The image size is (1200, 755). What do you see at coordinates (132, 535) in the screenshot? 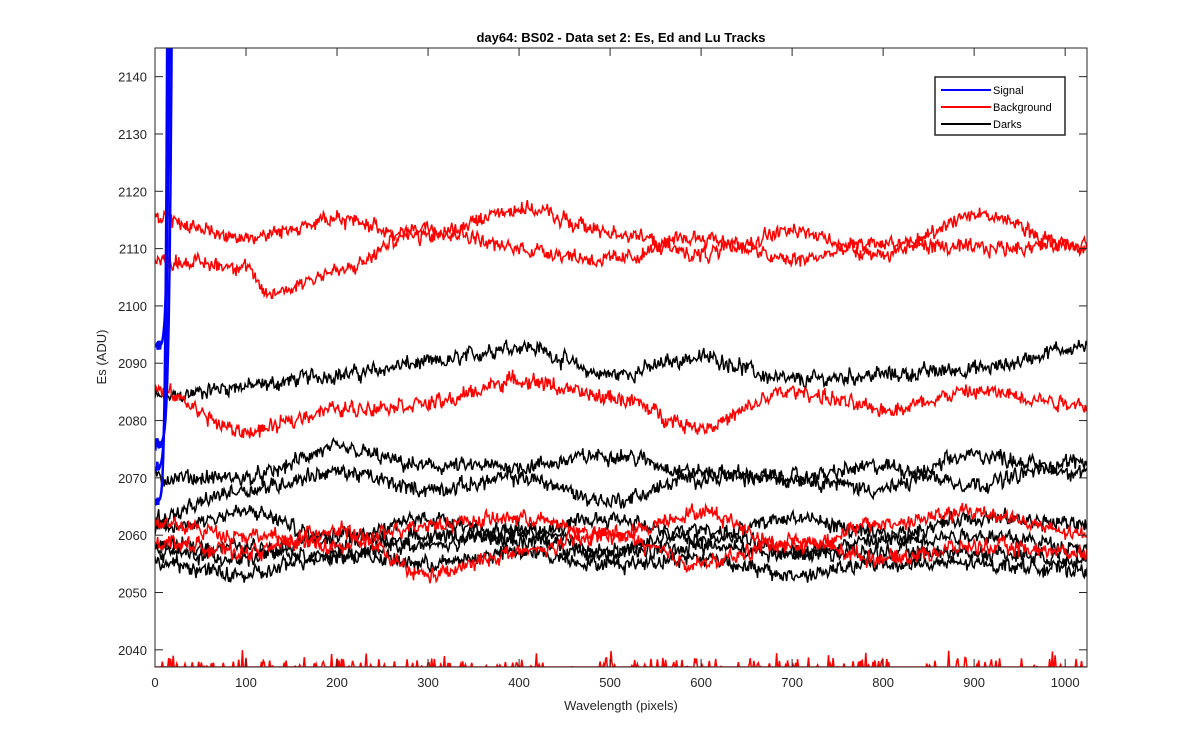
I see `y-tick-label: 2060` at bounding box center [132, 535].